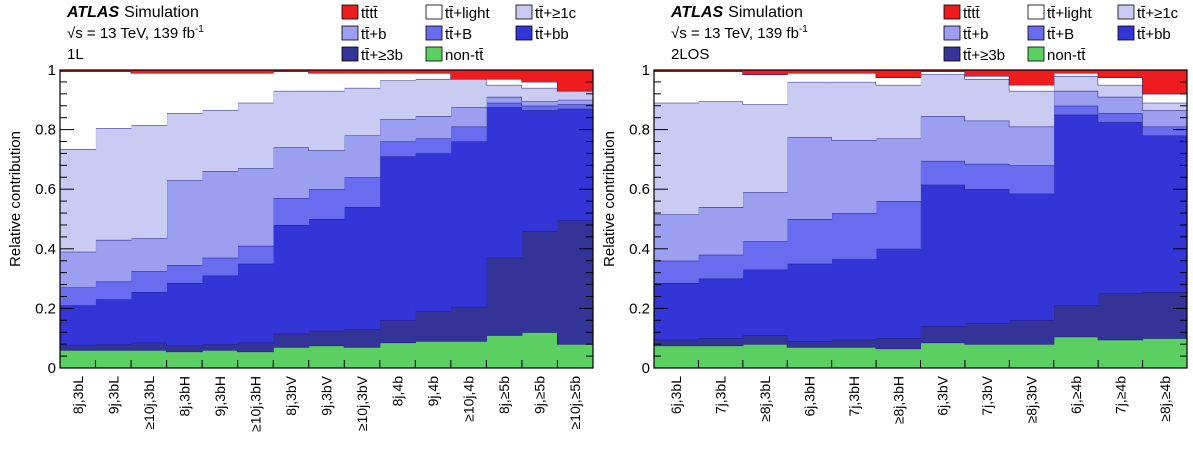 The image size is (1193, 450). I want to click on legend-label-ttB: tt̄+B, so click(458, 34).